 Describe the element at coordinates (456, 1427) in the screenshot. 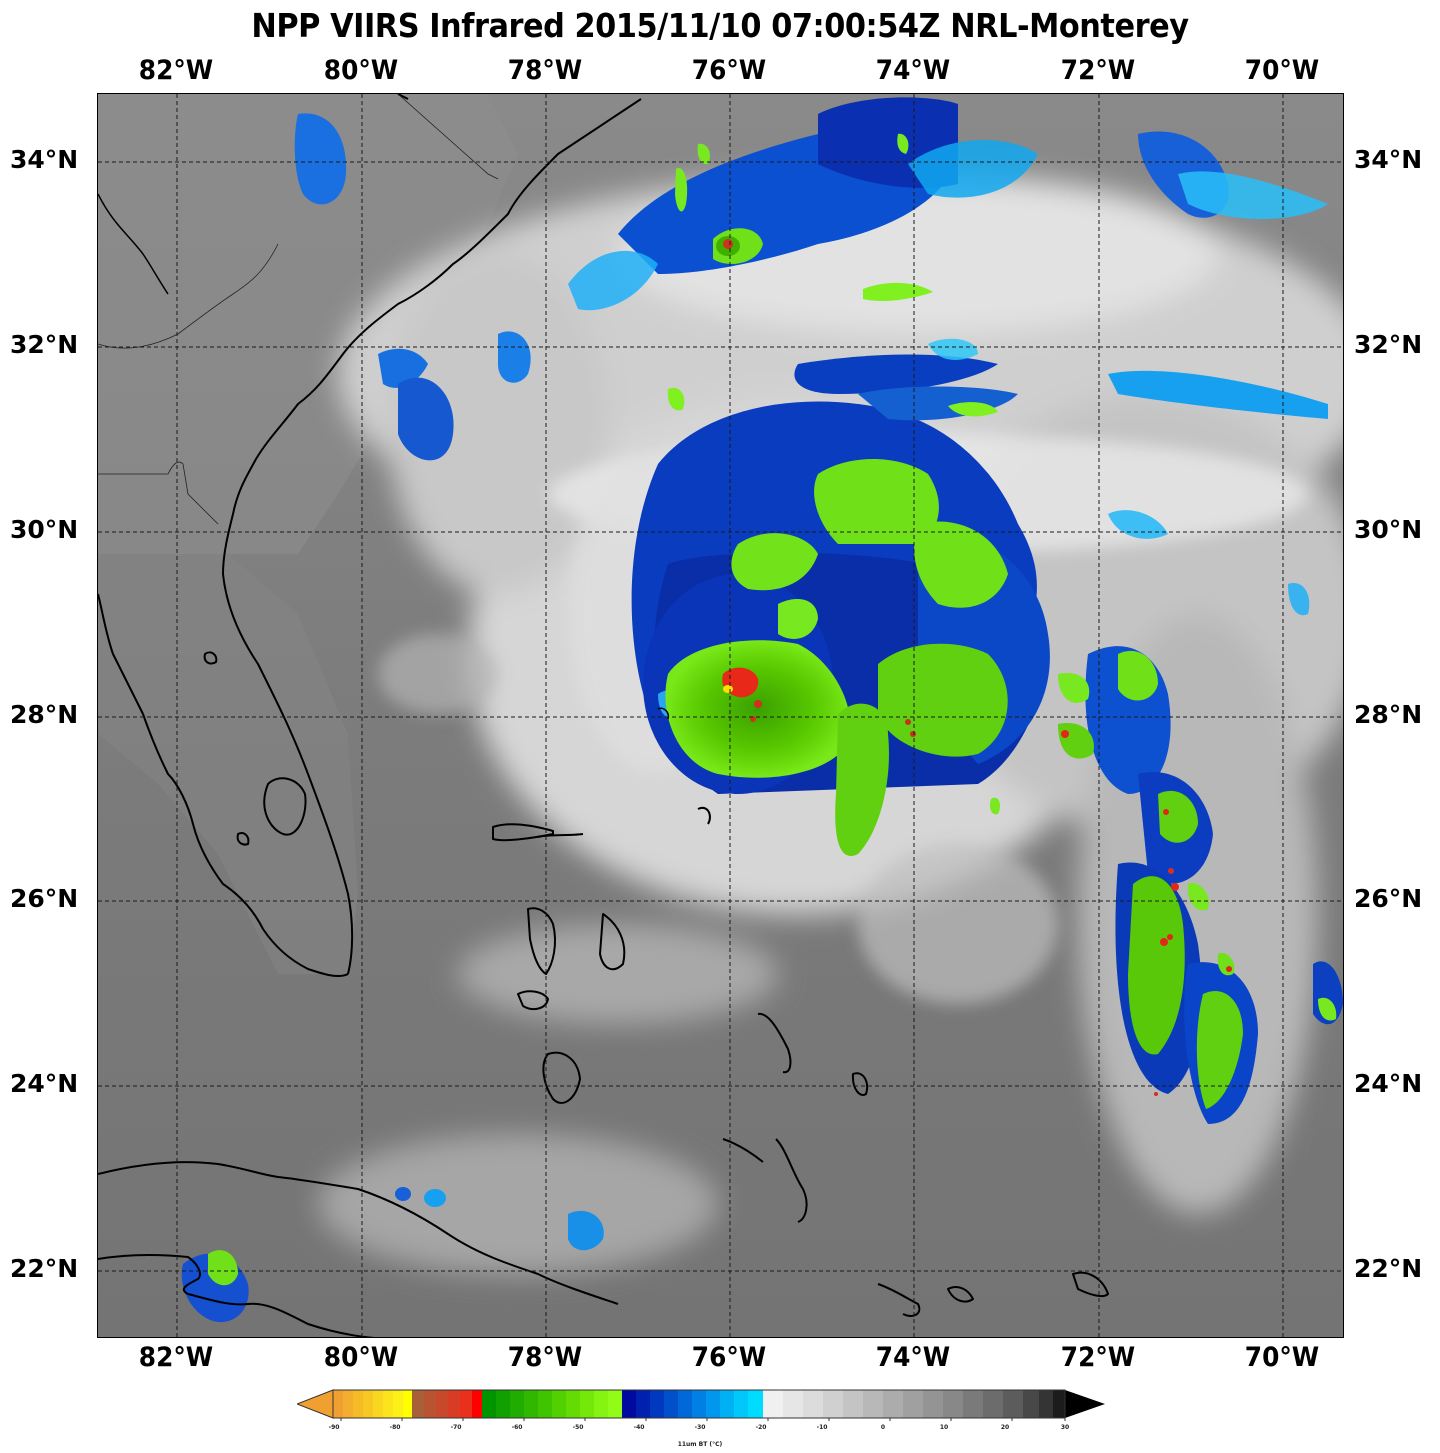

I see `colorbar-tick: -70` at that location.